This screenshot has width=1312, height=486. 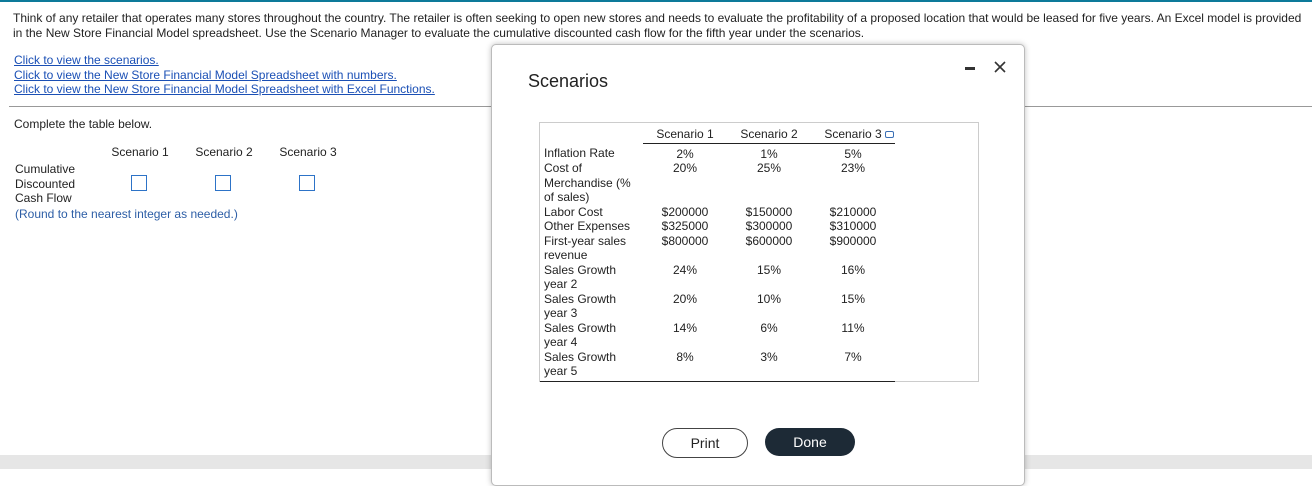 What do you see at coordinates (45, 183) in the screenshot?
I see `row-label: Cumulative Discounted Cash Flow` at bounding box center [45, 183].